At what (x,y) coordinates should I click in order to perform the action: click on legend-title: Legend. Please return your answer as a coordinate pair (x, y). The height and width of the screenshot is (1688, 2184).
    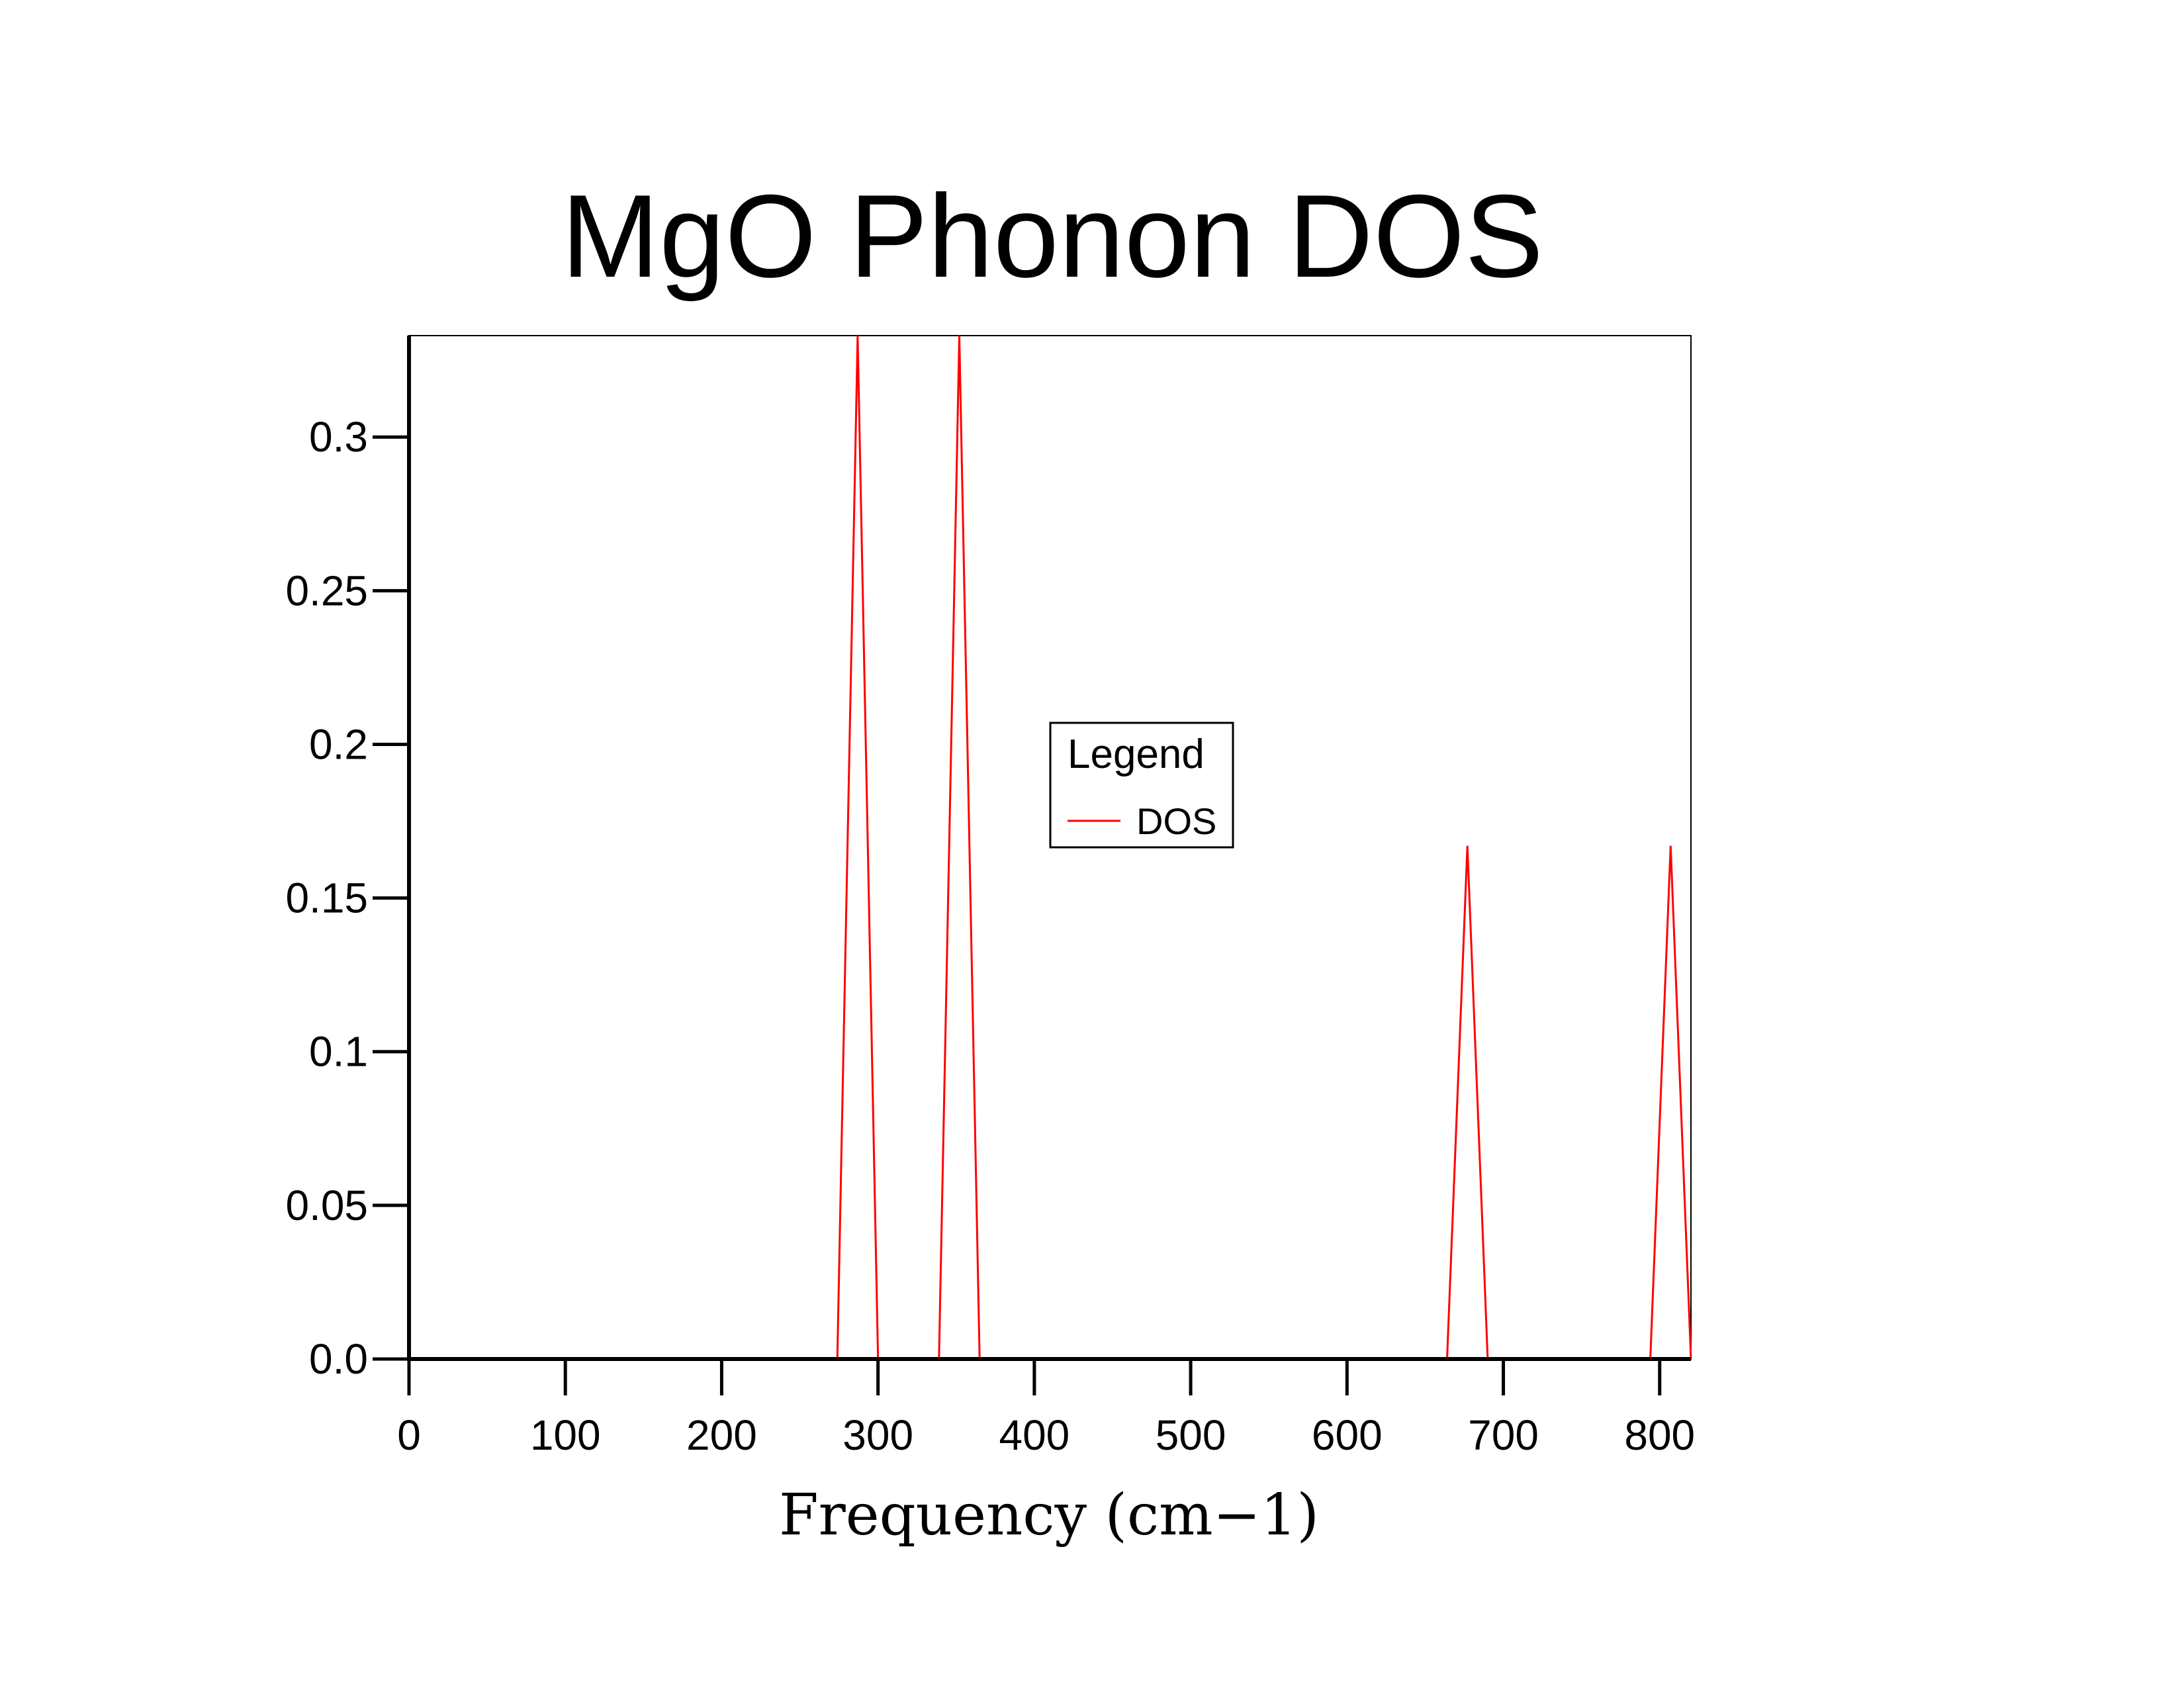
    Looking at the image, I should click on (1136, 754).